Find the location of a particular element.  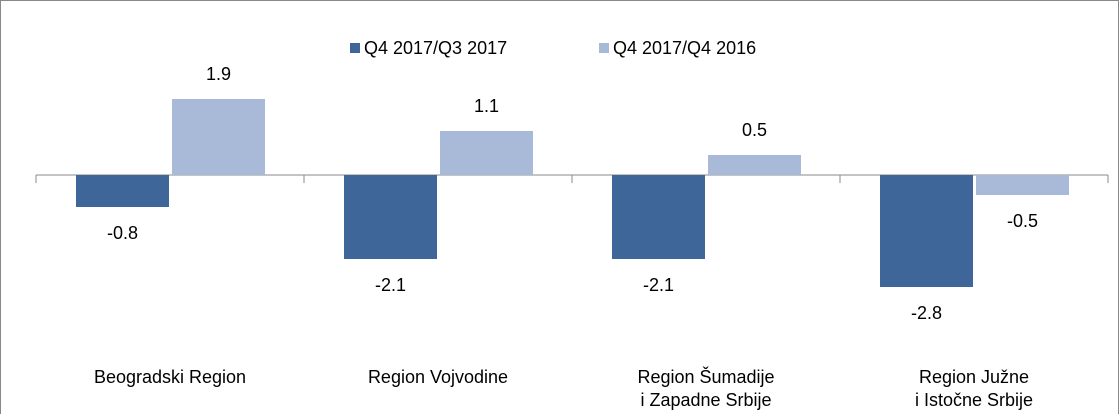

data-label: -0.8 is located at coordinates (122, 233).